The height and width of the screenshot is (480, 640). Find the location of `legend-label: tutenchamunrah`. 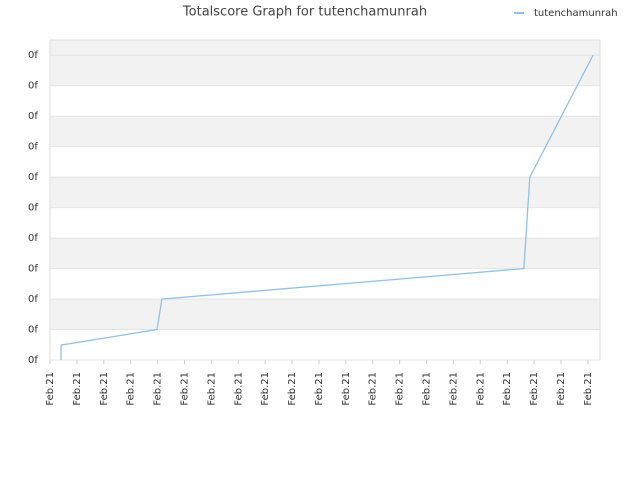

legend-label: tutenchamunrah is located at coordinates (576, 13).